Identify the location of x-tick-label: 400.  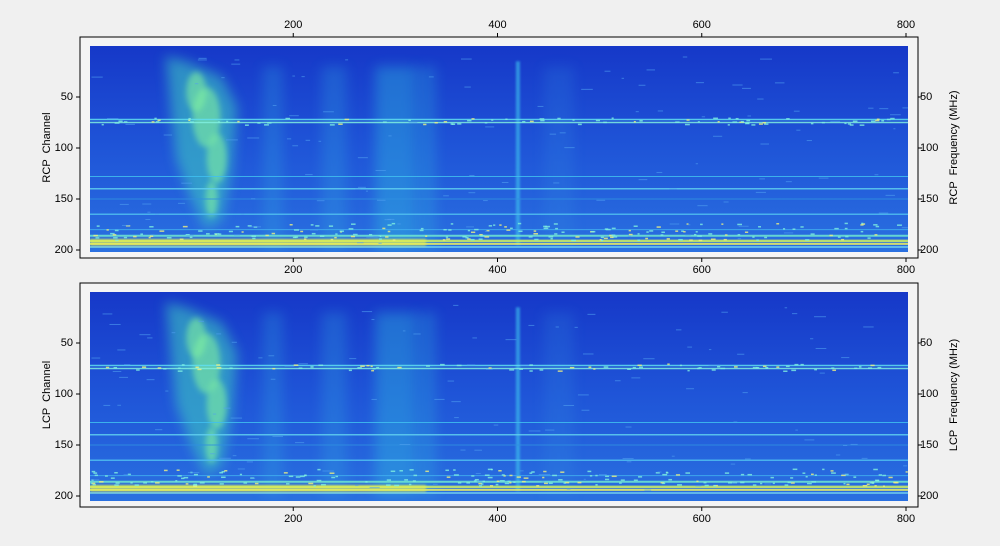
(497, 270).